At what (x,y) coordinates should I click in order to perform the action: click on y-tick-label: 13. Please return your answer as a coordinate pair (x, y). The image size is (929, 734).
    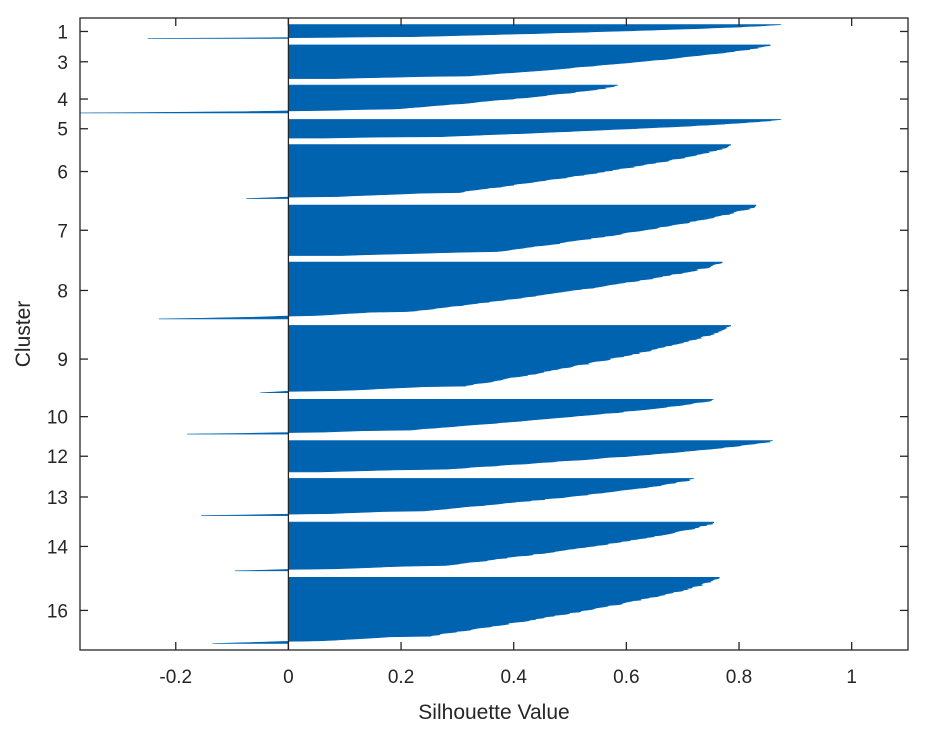
    Looking at the image, I should click on (57, 498).